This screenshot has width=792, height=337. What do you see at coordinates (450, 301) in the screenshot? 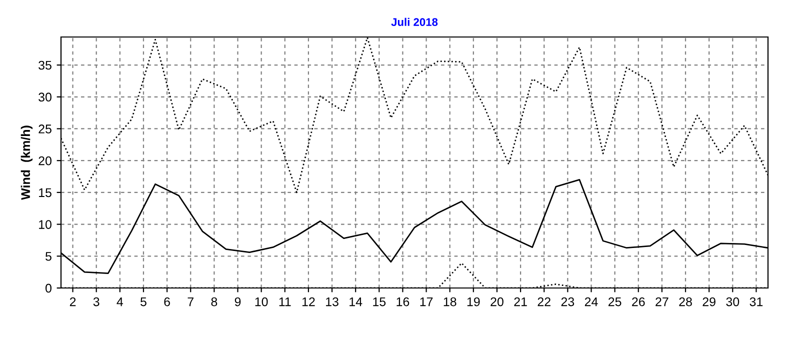
I see `x-tick-label: 18` at bounding box center [450, 301].